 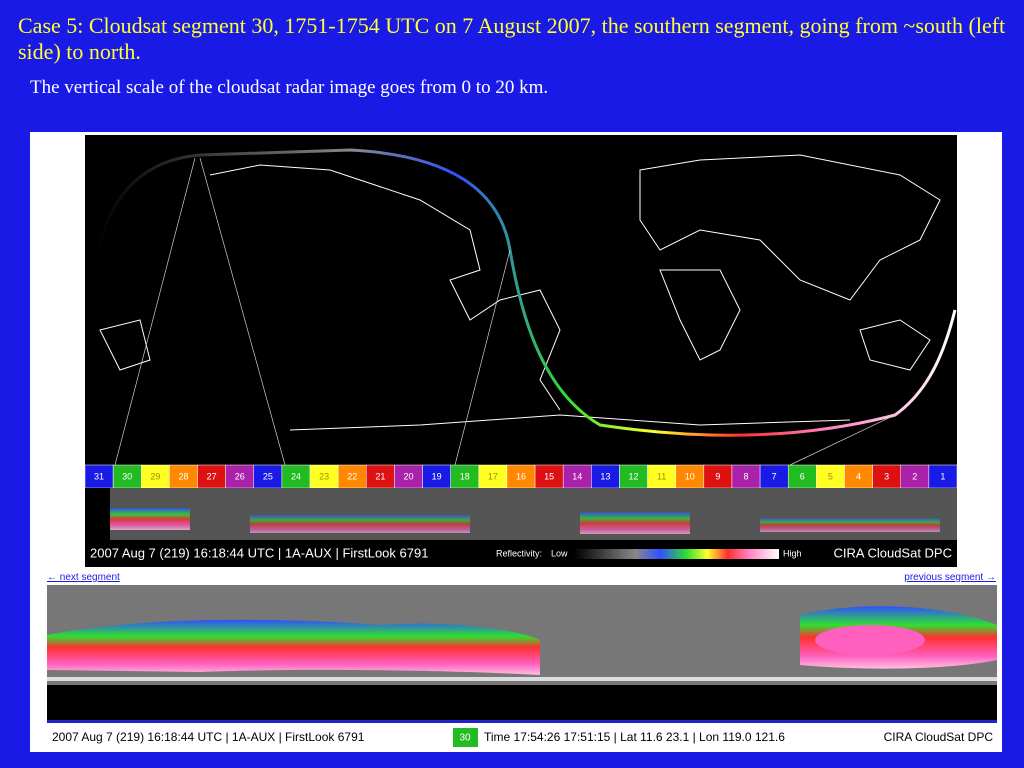 What do you see at coordinates (155, 476) in the screenshot?
I see `segment-label: 29` at bounding box center [155, 476].